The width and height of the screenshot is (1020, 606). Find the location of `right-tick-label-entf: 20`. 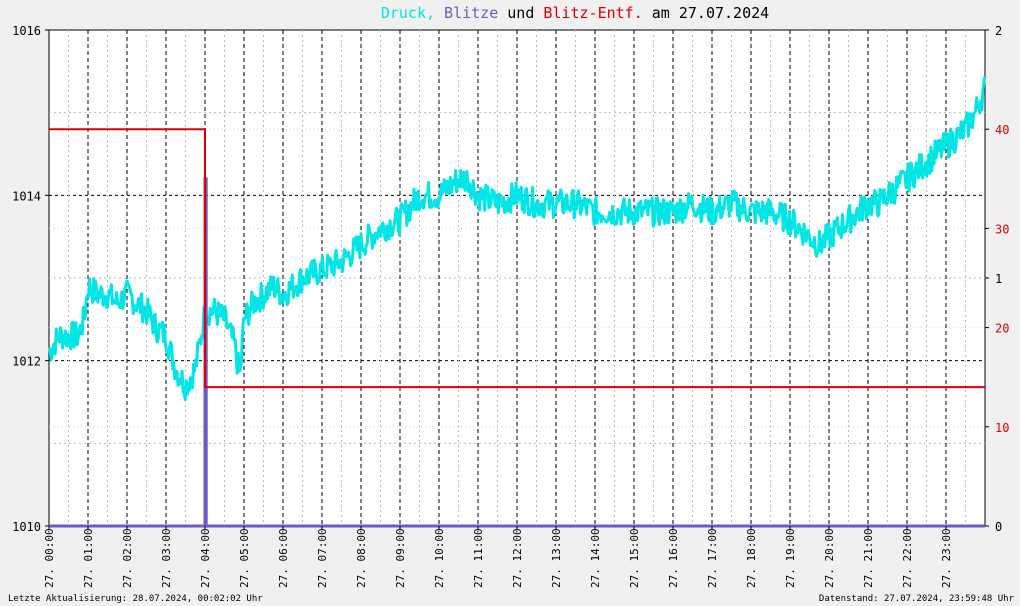

right-tick-label-entf: 20 is located at coordinates (1002, 329).